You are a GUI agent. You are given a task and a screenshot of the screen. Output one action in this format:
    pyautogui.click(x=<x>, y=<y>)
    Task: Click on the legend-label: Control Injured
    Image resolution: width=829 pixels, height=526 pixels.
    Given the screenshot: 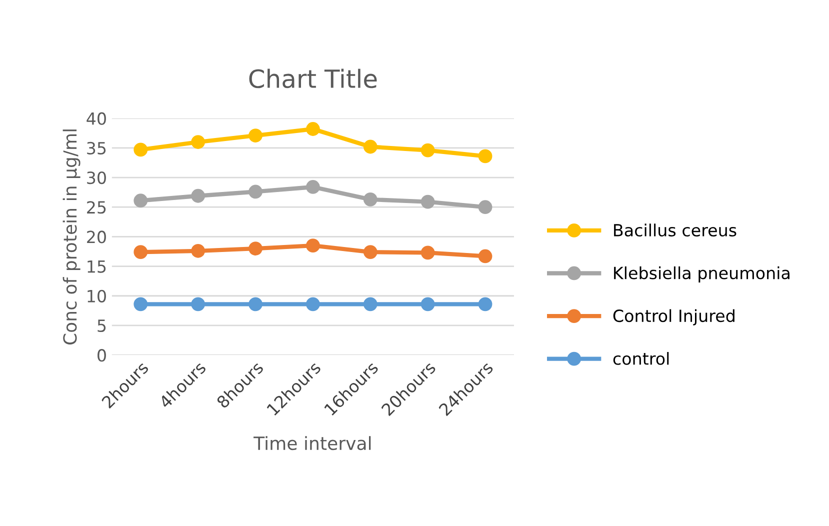 What is the action you would take?
    pyautogui.click(x=673, y=317)
    